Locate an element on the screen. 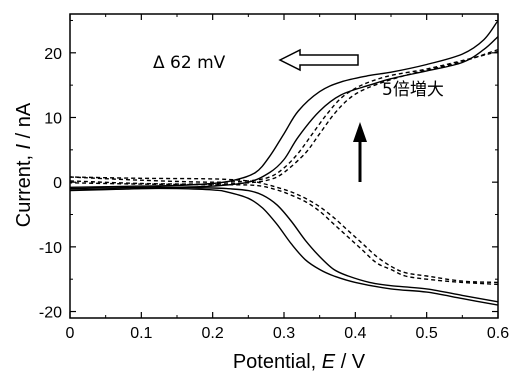  y-tick-label: 10 is located at coordinates (53, 118).